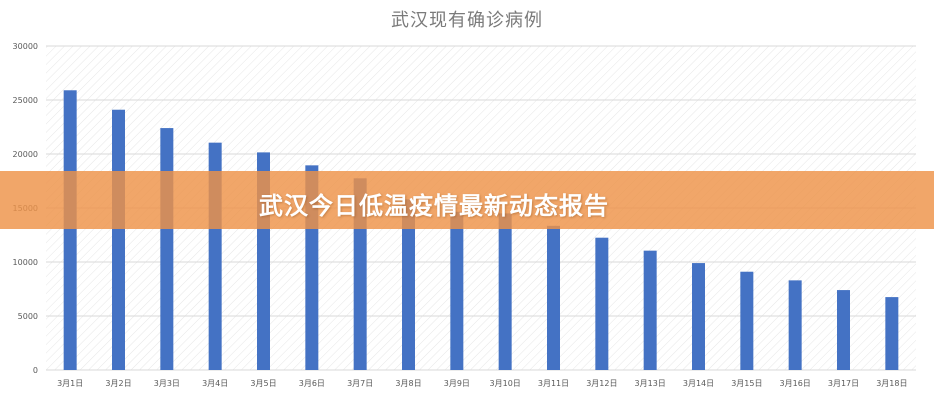  Describe the element at coordinates (35, 370) in the screenshot. I see `y-tick-label: 0` at that location.